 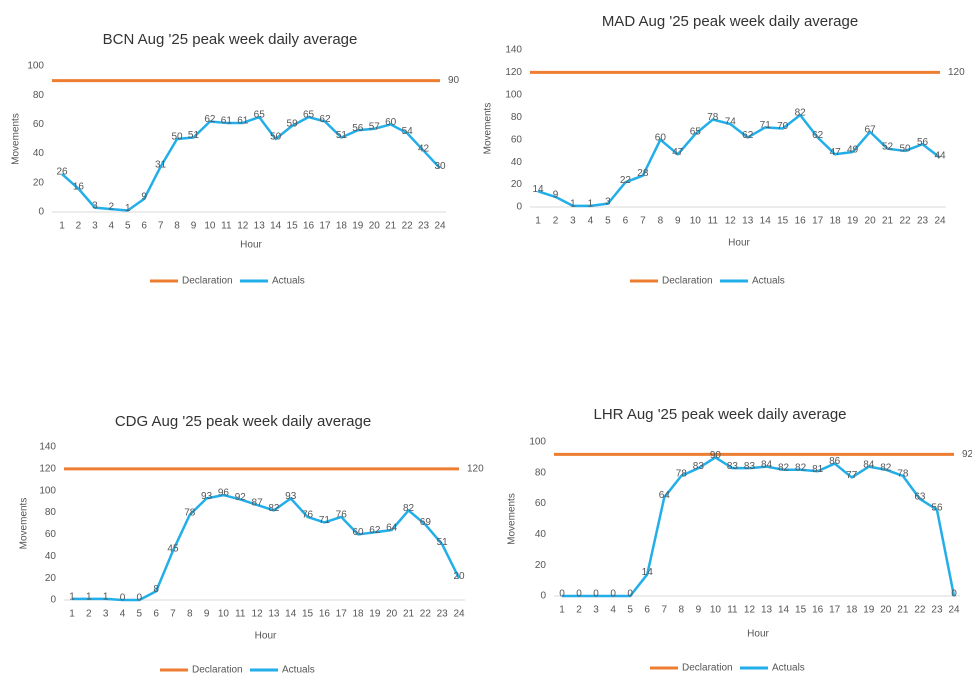 What do you see at coordinates (156, 589) in the screenshot?
I see `data-label: 8` at bounding box center [156, 589].